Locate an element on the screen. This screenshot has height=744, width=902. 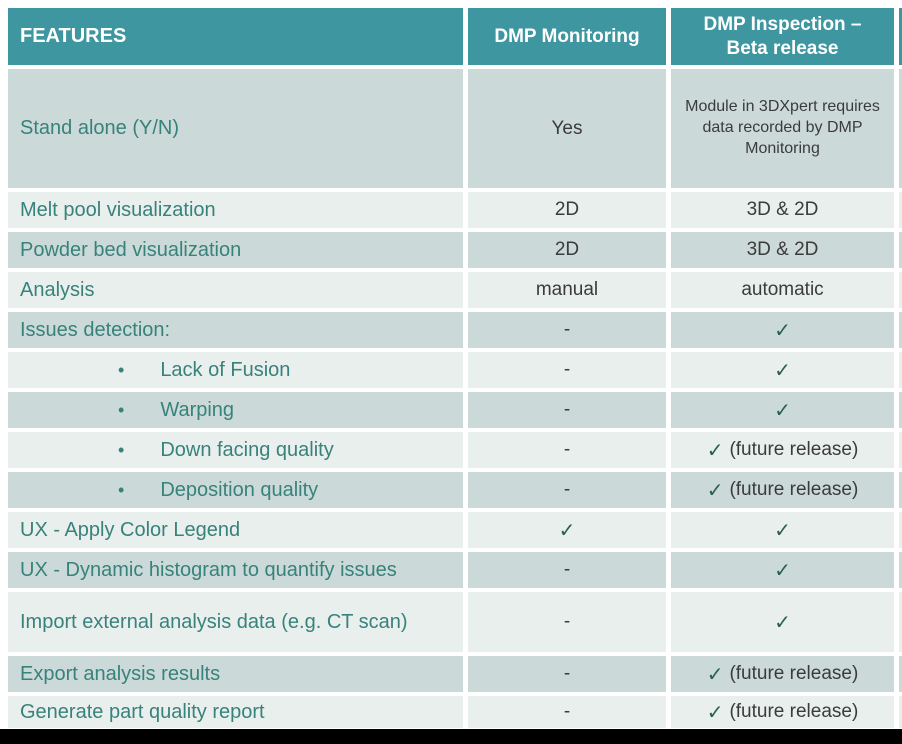
feature-cell: Powder bed visualization is located at coordinates (235, 250).